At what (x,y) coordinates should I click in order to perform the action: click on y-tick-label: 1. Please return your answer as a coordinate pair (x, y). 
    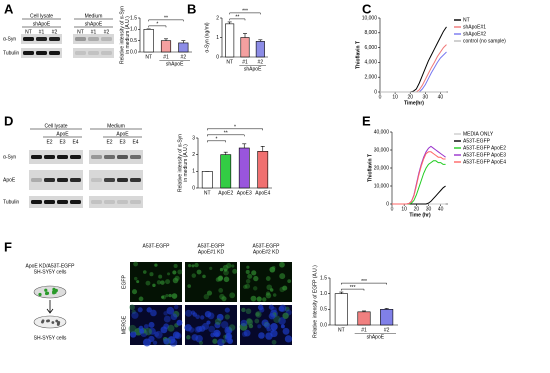
    Looking at the image, I should click on (193, 172).